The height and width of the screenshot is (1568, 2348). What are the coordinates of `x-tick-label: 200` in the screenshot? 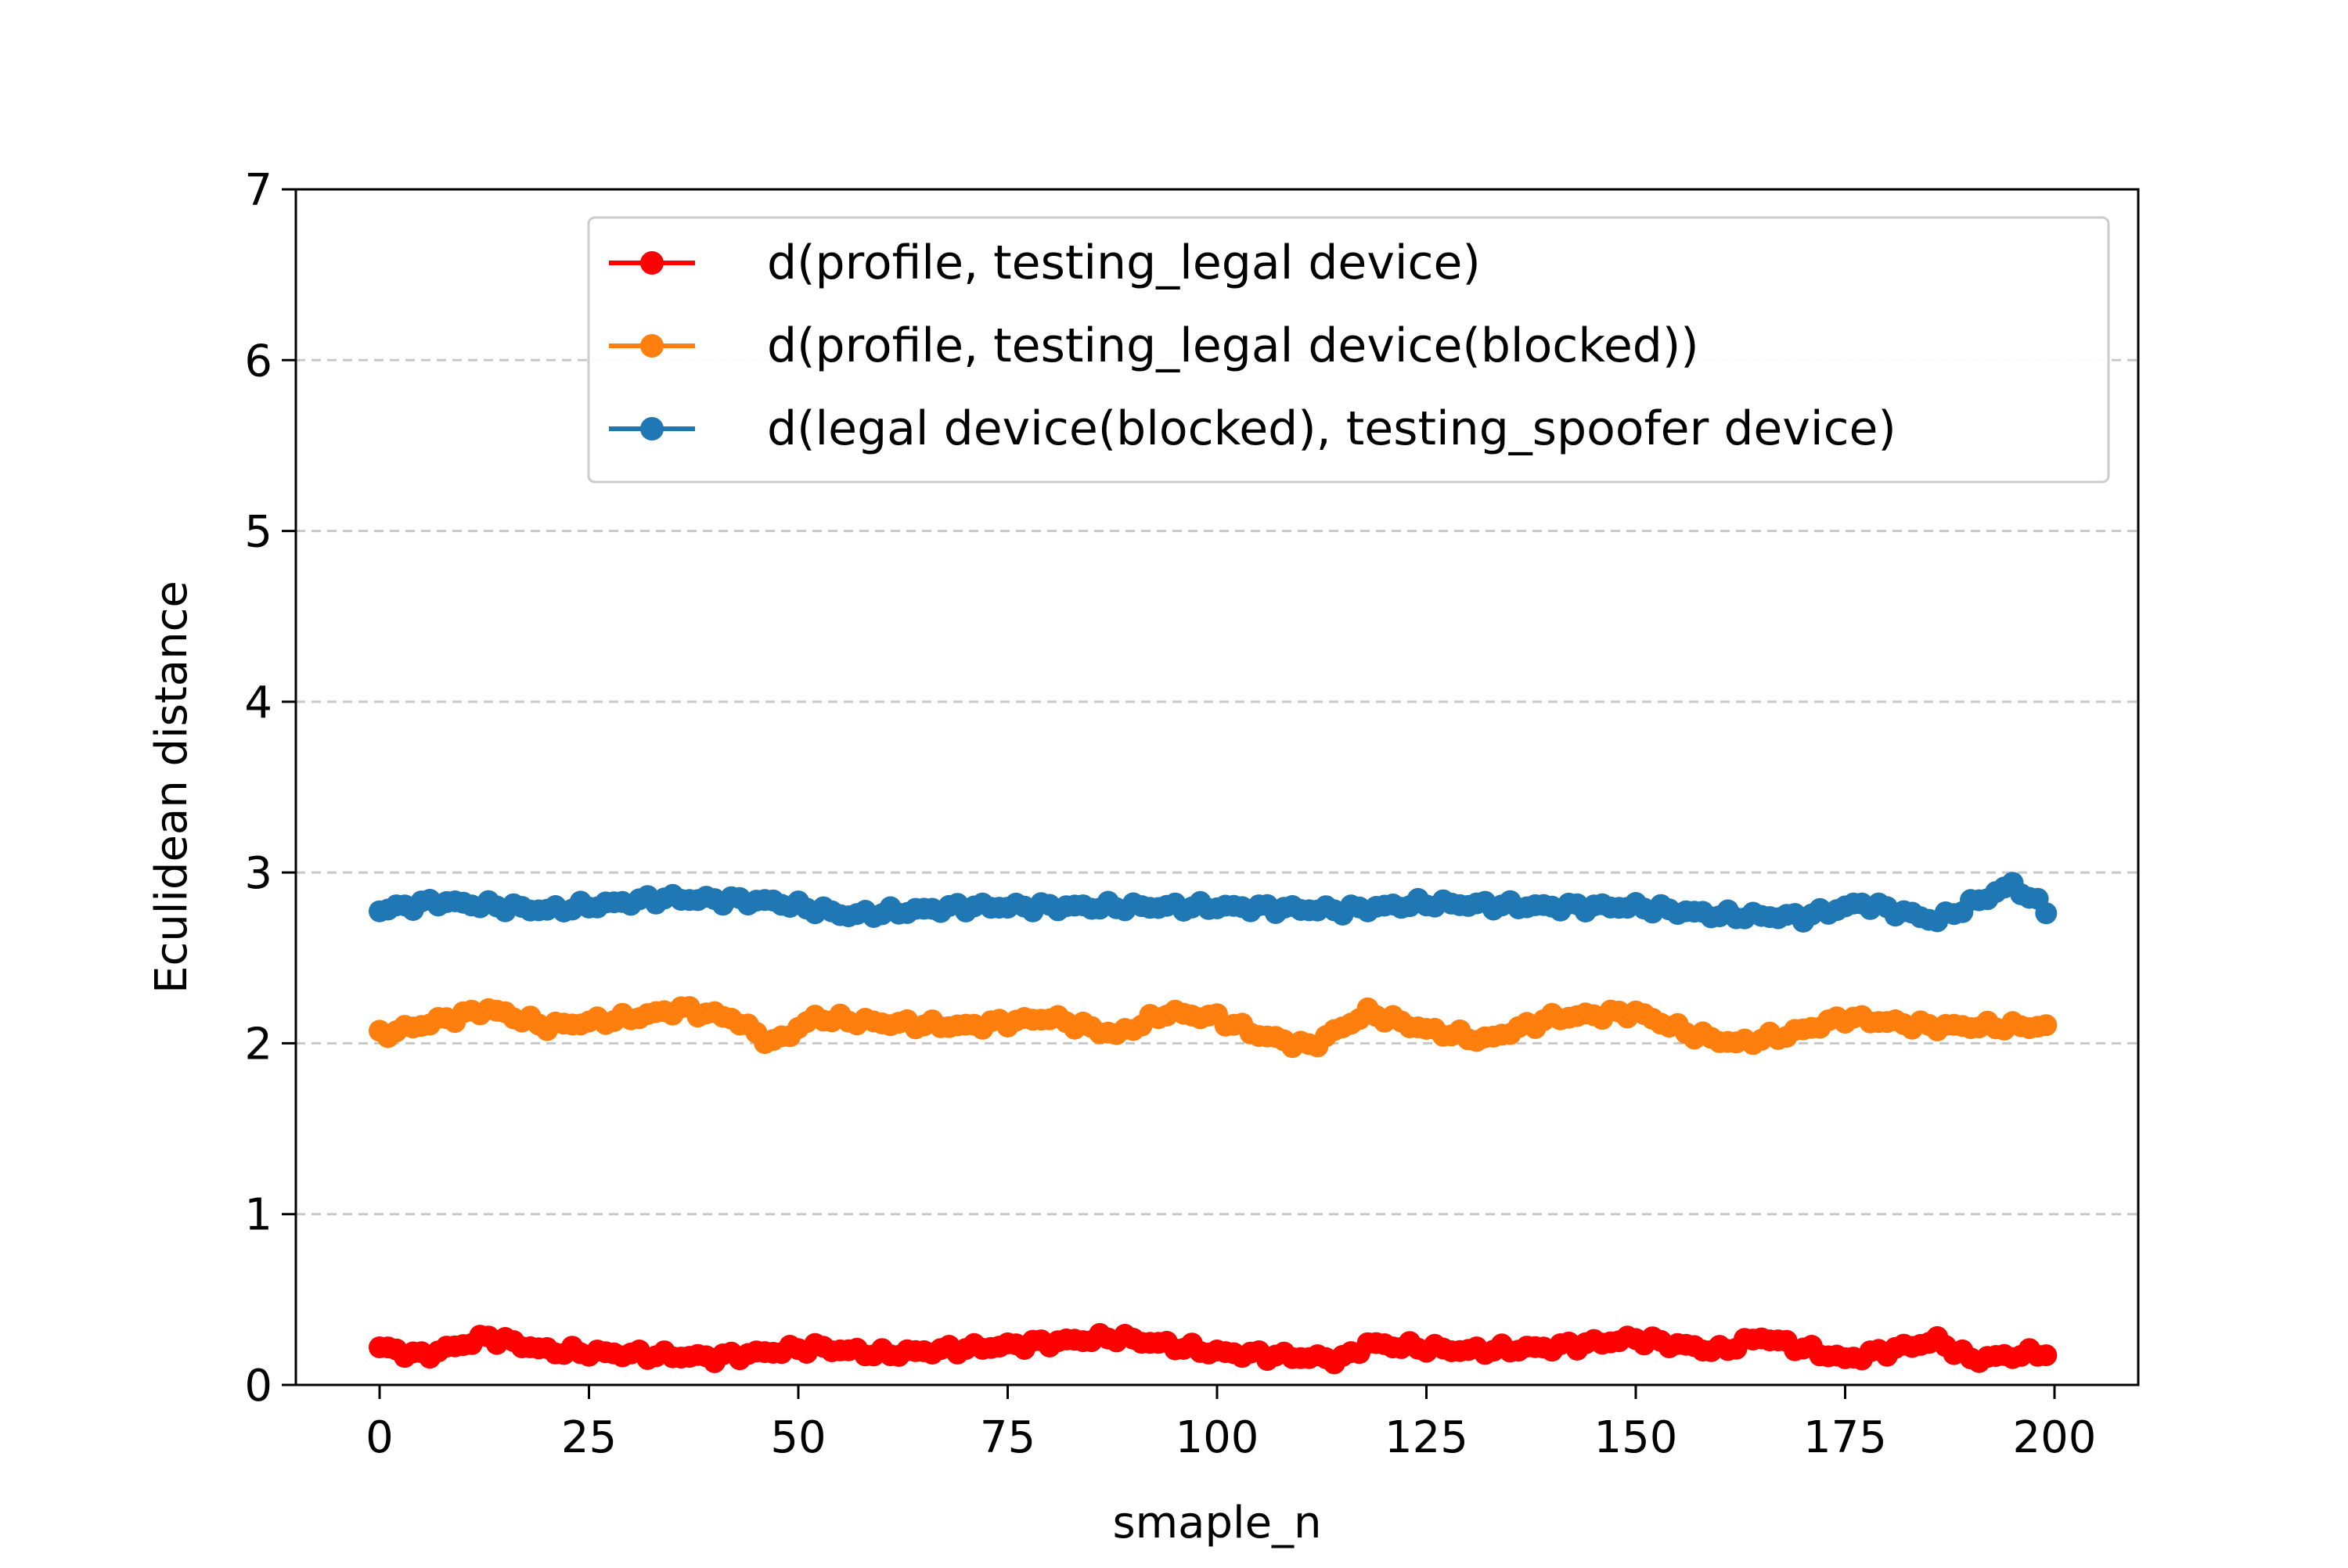 It's located at (2055, 1437).